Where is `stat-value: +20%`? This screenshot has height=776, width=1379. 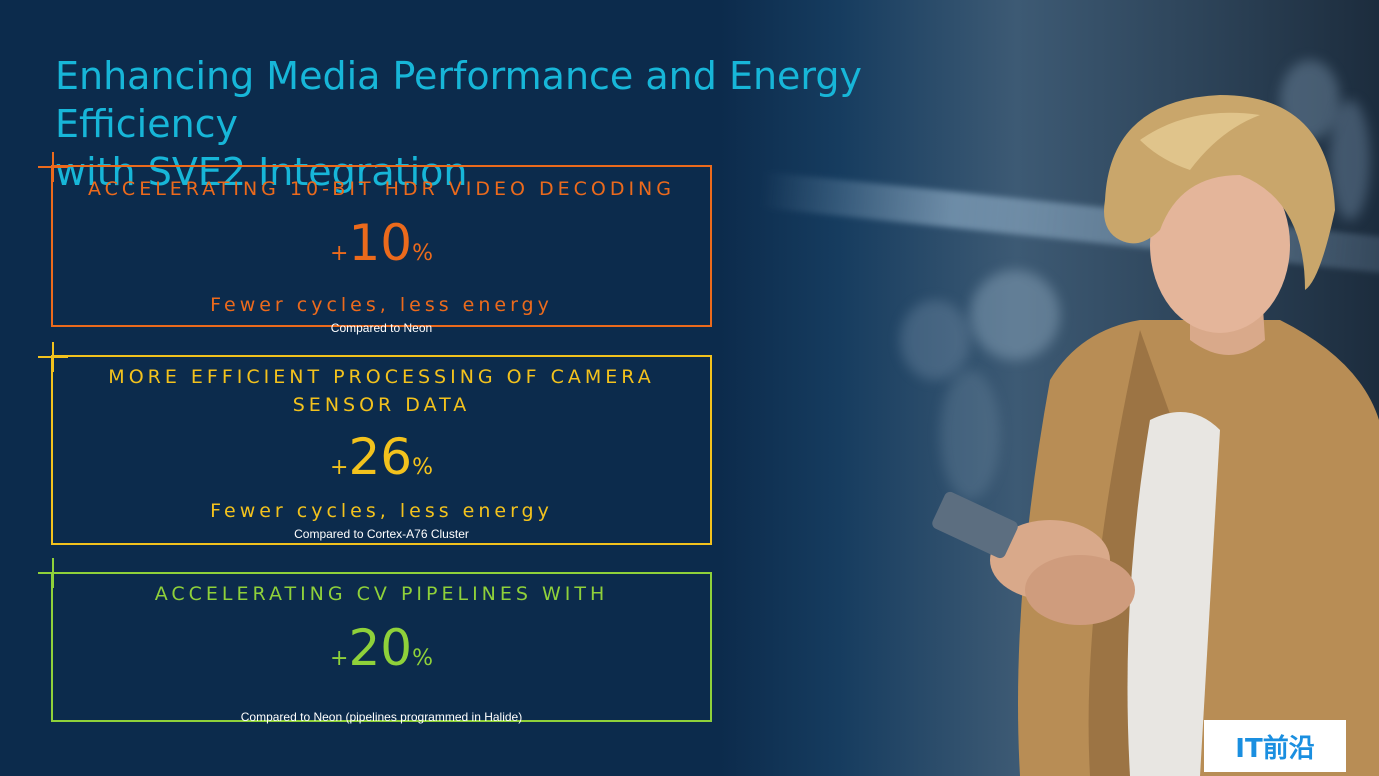
stat-value: +20% is located at coordinates (381, 653).